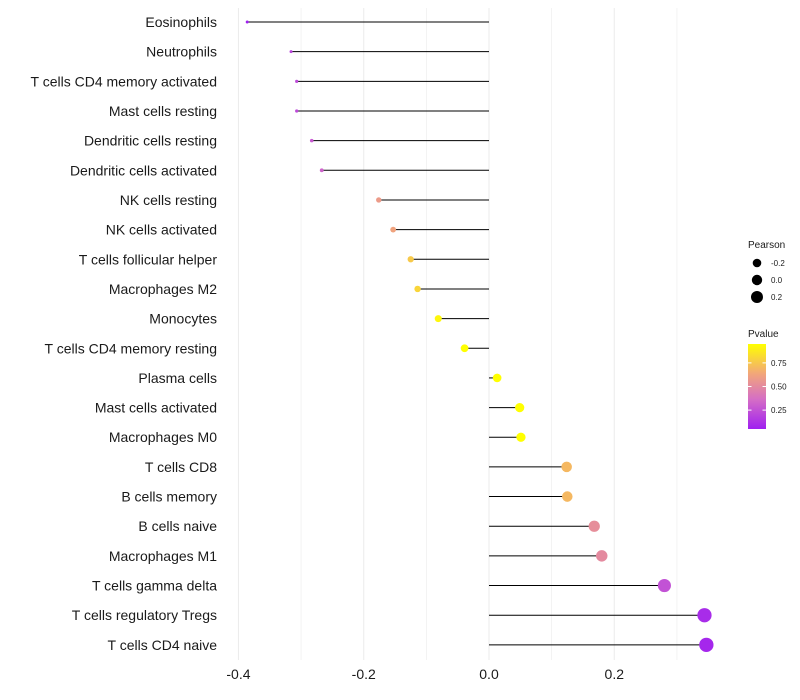 The width and height of the screenshot is (800, 700). I want to click on category-label: T cells CD4 naive, so click(163, 645).